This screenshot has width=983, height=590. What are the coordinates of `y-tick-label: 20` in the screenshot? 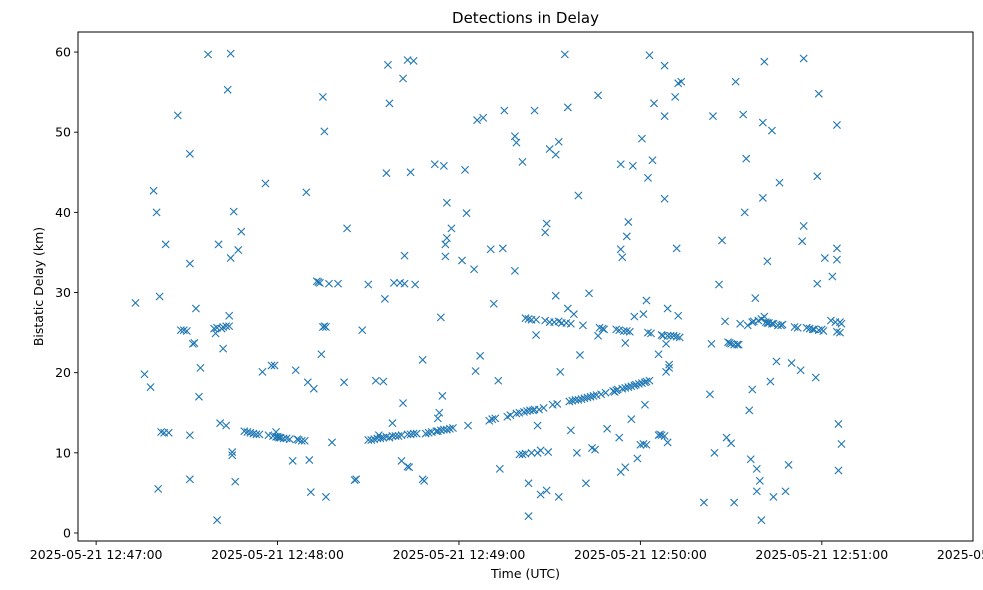 It's located at (63, 372).